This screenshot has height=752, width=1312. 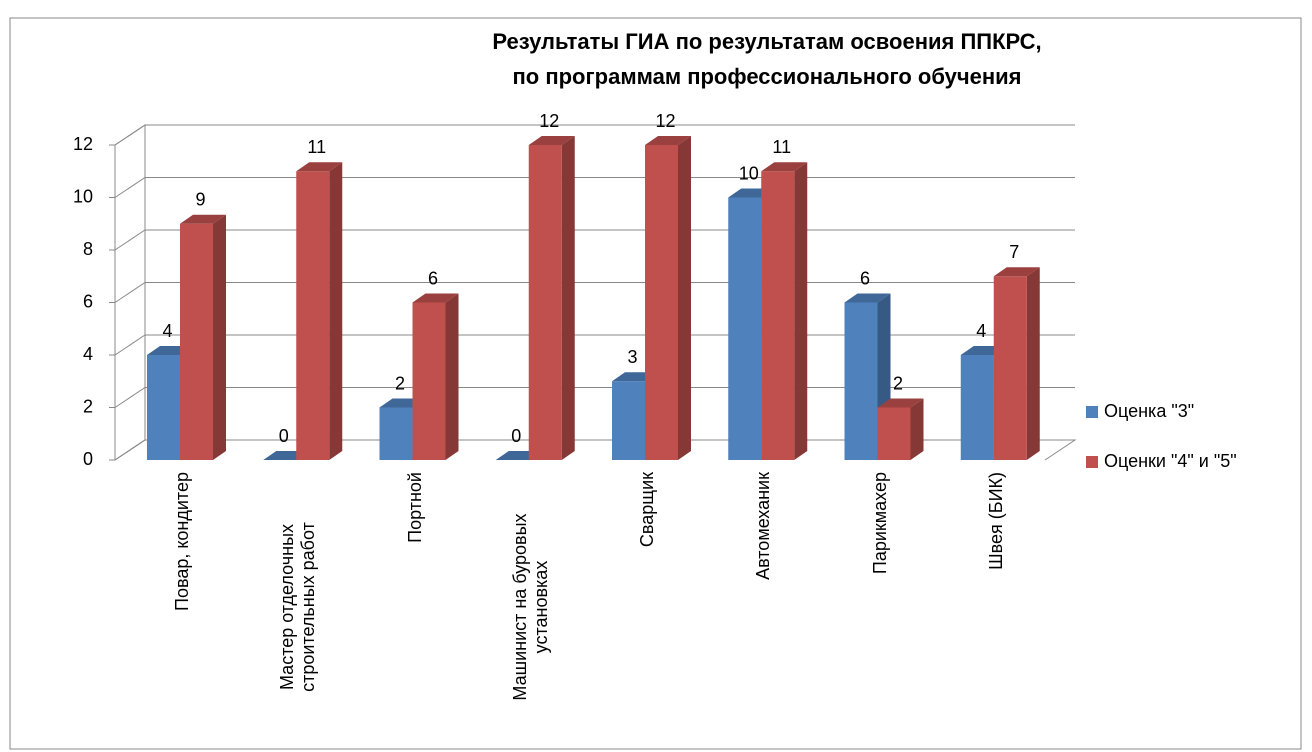 I want to click on x-tick-label: Повар, кондитер, so click(x=182, y=607).